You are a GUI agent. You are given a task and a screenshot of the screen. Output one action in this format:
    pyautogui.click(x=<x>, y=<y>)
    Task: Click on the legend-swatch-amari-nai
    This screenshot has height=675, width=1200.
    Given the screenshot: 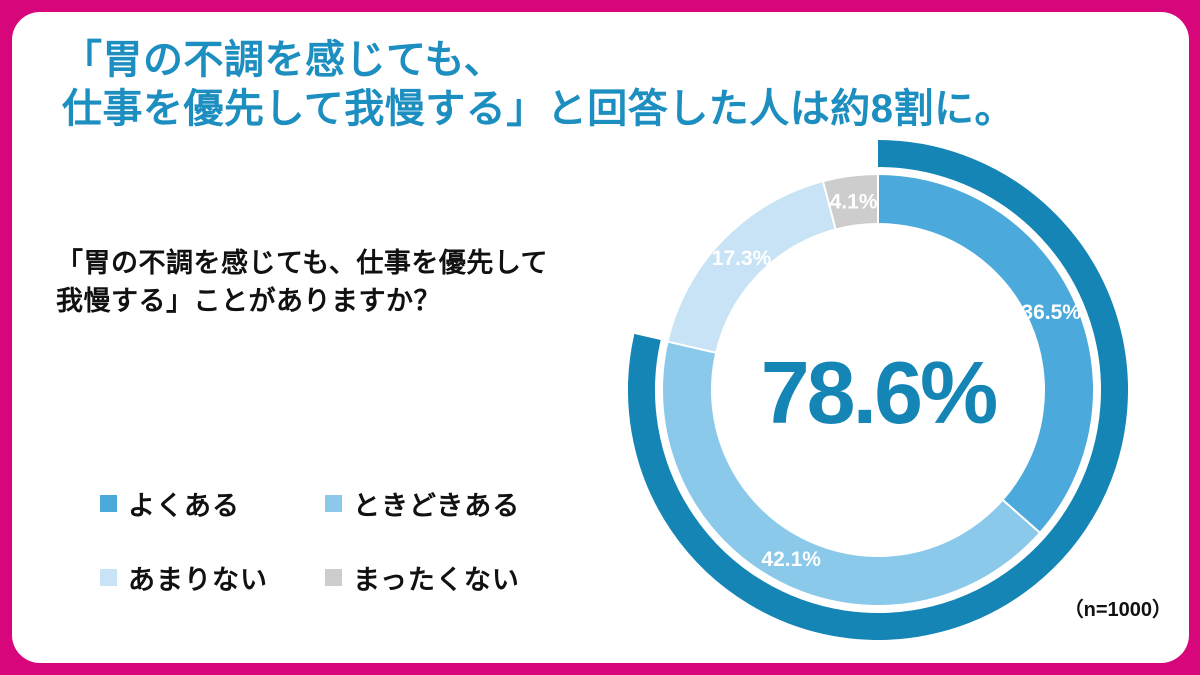 What is the action you would take?
    pyautogui.click(x=108, y=577)
    